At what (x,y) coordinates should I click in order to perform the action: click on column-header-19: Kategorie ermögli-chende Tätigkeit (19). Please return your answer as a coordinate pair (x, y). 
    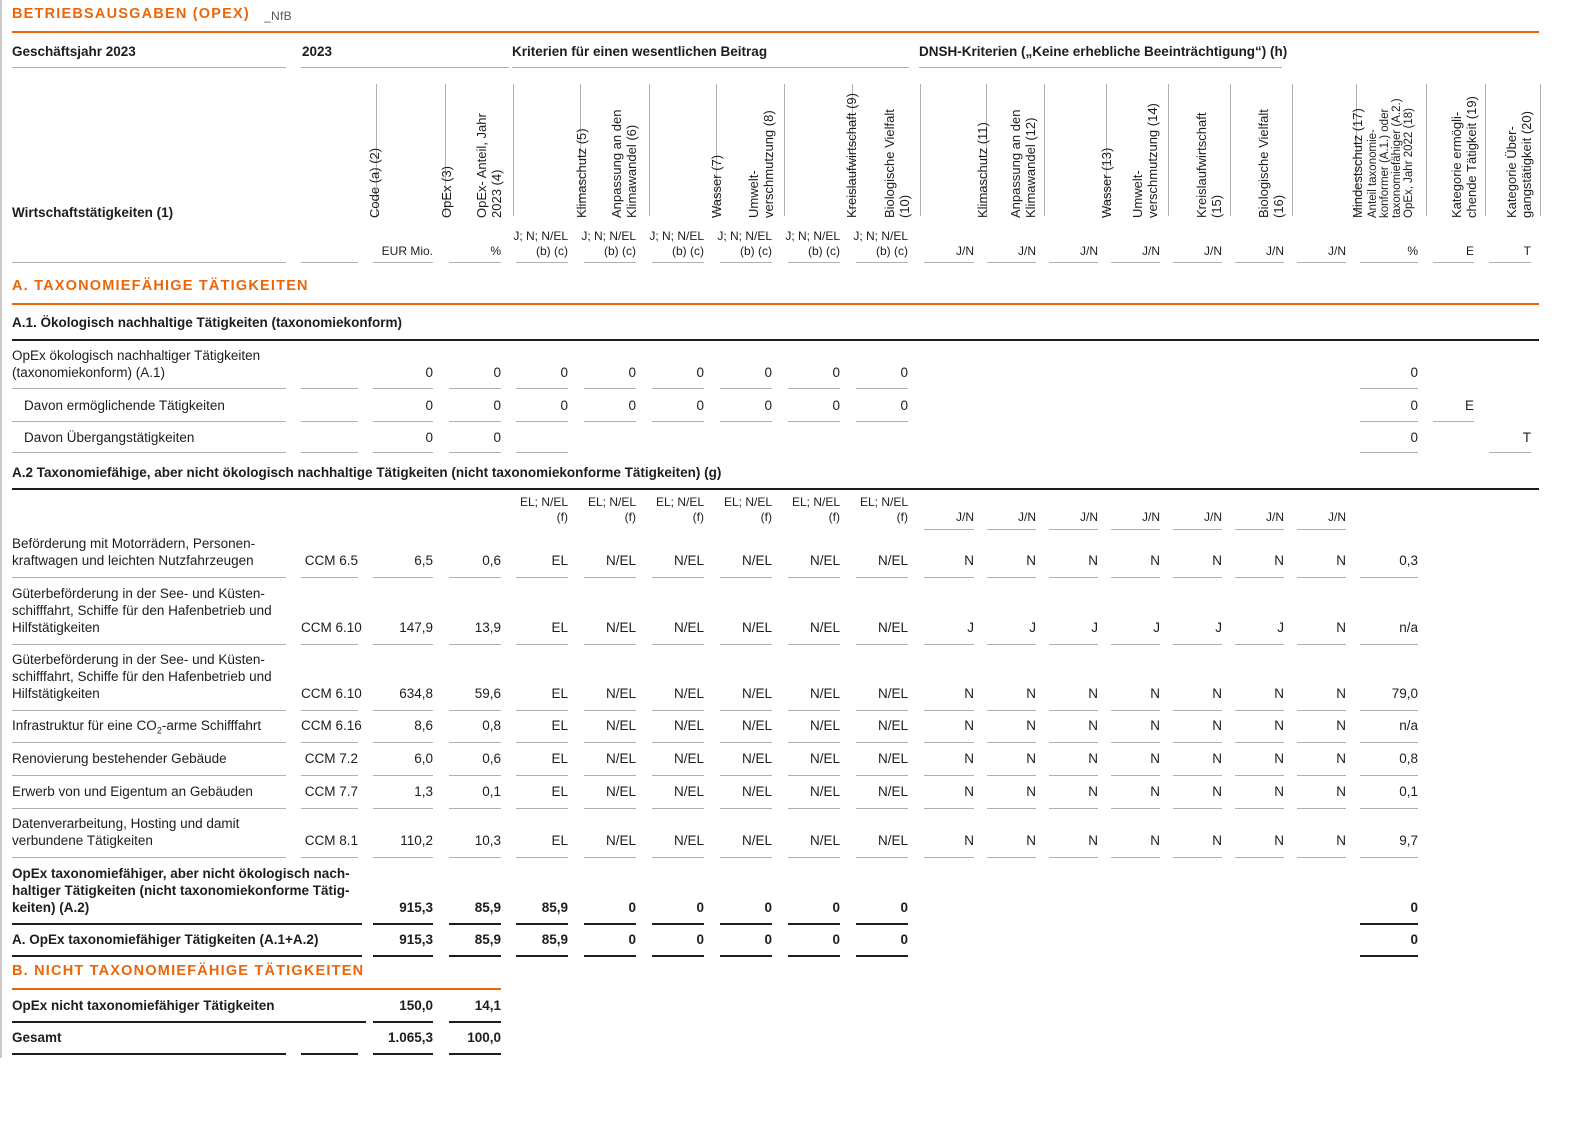
    Looking at the image, I should click on (1464, 157).